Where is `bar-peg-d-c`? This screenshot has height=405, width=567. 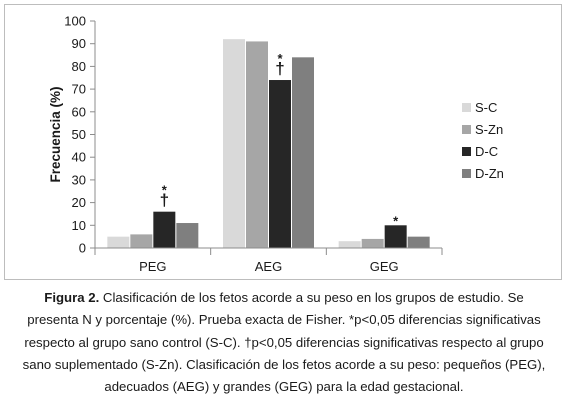
bar-peg-d-c is located at coordinates (164, 229).